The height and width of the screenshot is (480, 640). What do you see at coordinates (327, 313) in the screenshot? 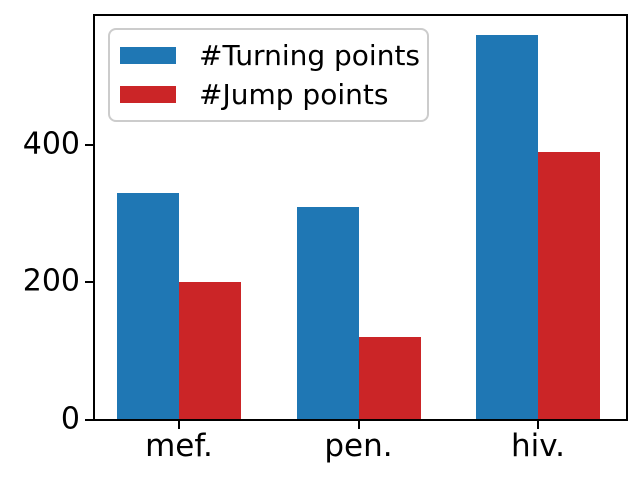
I see `bar-turning-points-pen` at bounding box center [327, 313].